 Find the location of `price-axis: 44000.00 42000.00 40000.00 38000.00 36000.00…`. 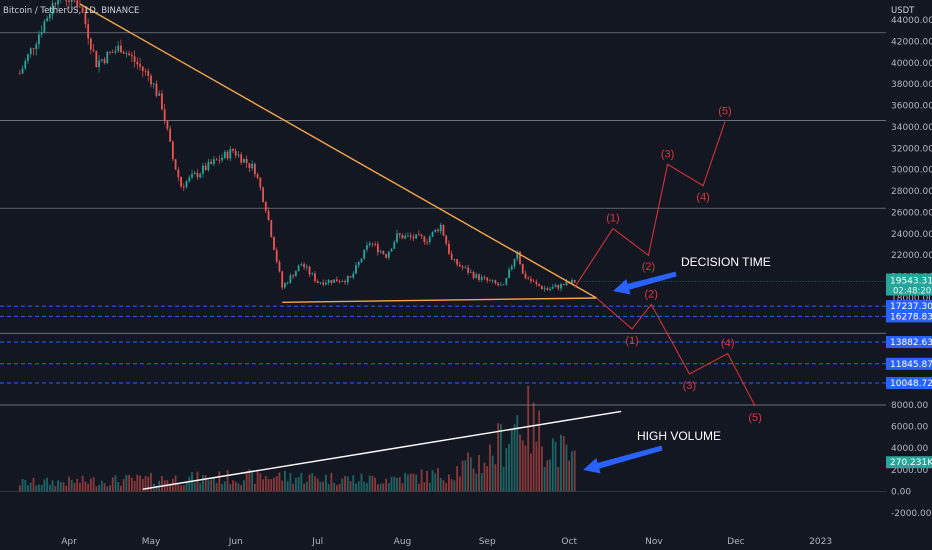

price-axis: 44000.00 42000.00 40000.00 38000.00 36000.00… is located at coordinates (909, 267).